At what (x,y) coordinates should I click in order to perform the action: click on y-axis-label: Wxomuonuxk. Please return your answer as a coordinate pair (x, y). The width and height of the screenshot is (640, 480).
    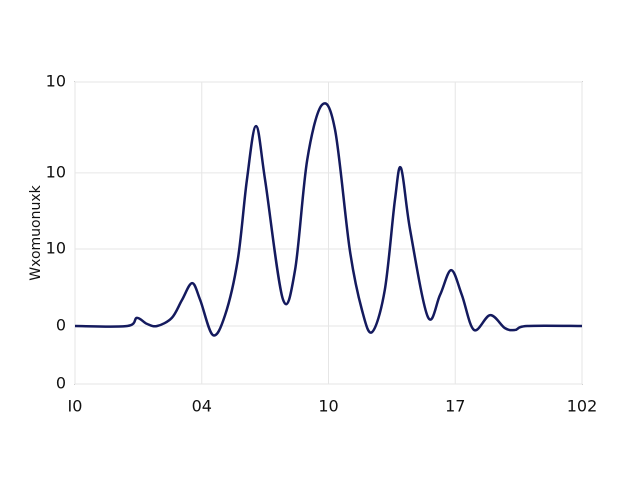
    Looking at the image, I should click on (36, 232).